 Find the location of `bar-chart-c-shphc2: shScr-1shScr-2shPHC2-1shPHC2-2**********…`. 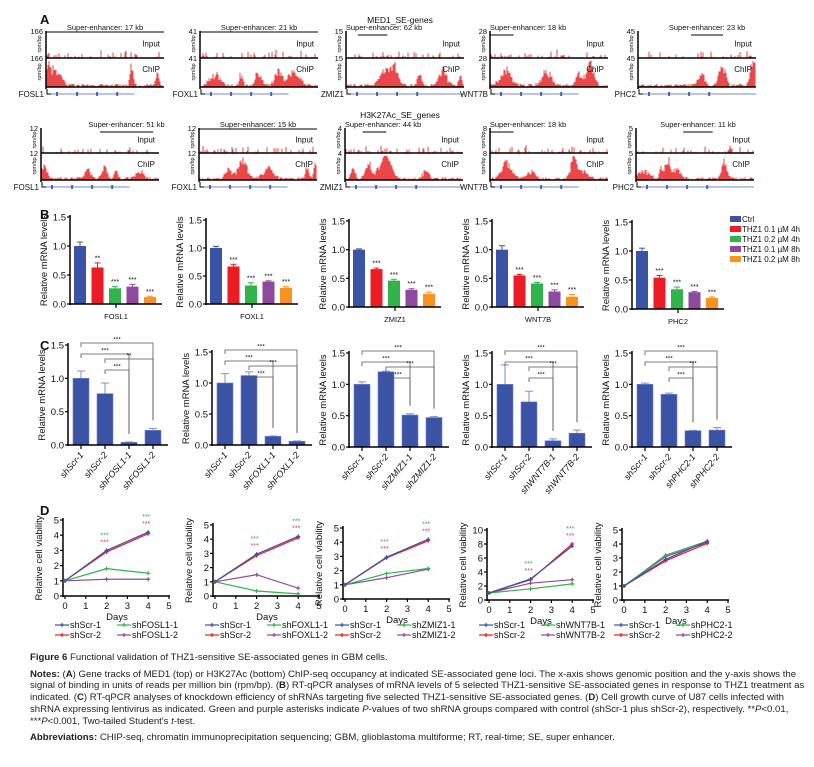

bar-chart-c-shphc2: shScr-1shScr-2shPHC2-1shPHC2-2**********… is located at coordinates (666, 417).